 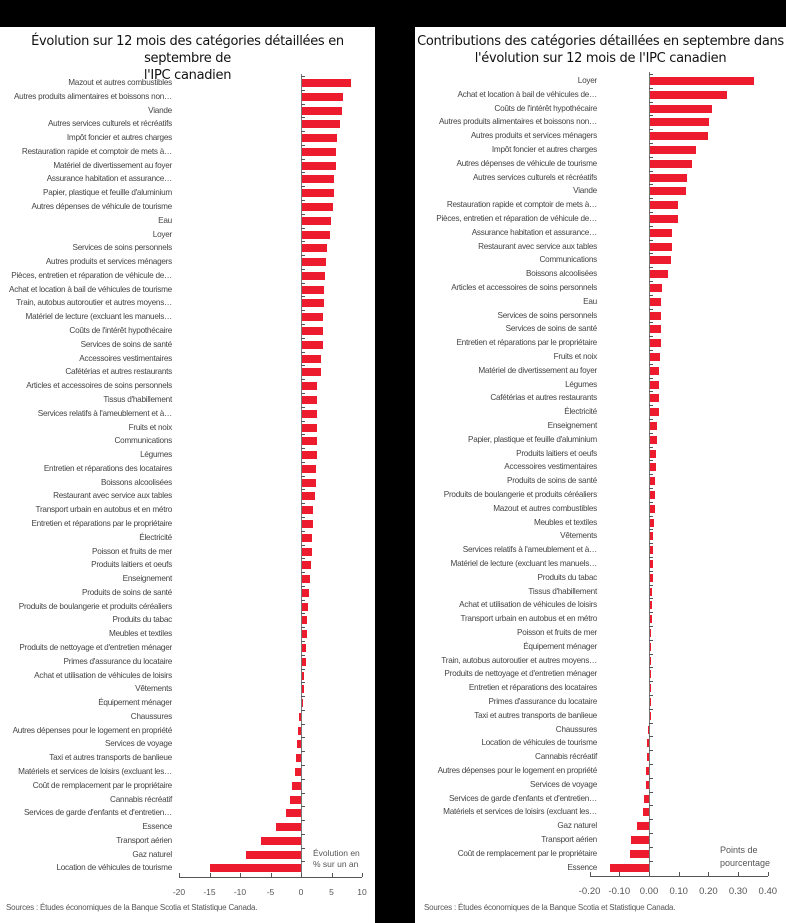 What do you see at coordinates (562, 591) in the screenshot?
I see `right-category-label: Tissus d'habillement` at bounding box center [562, 591].